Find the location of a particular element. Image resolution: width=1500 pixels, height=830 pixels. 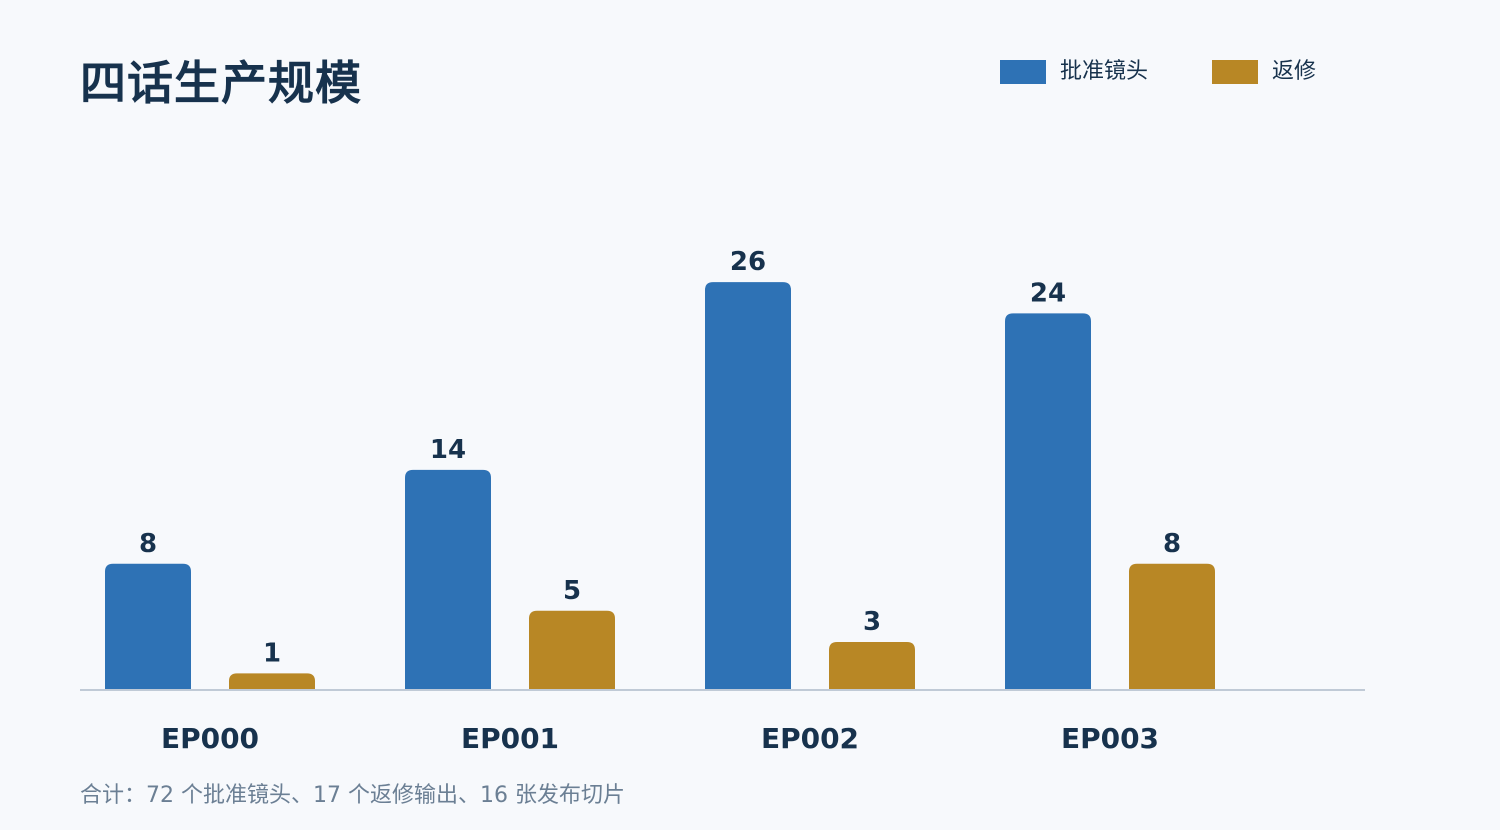

chart-legend: 批准镜头 返修 is located at coordinates (1190, 72).